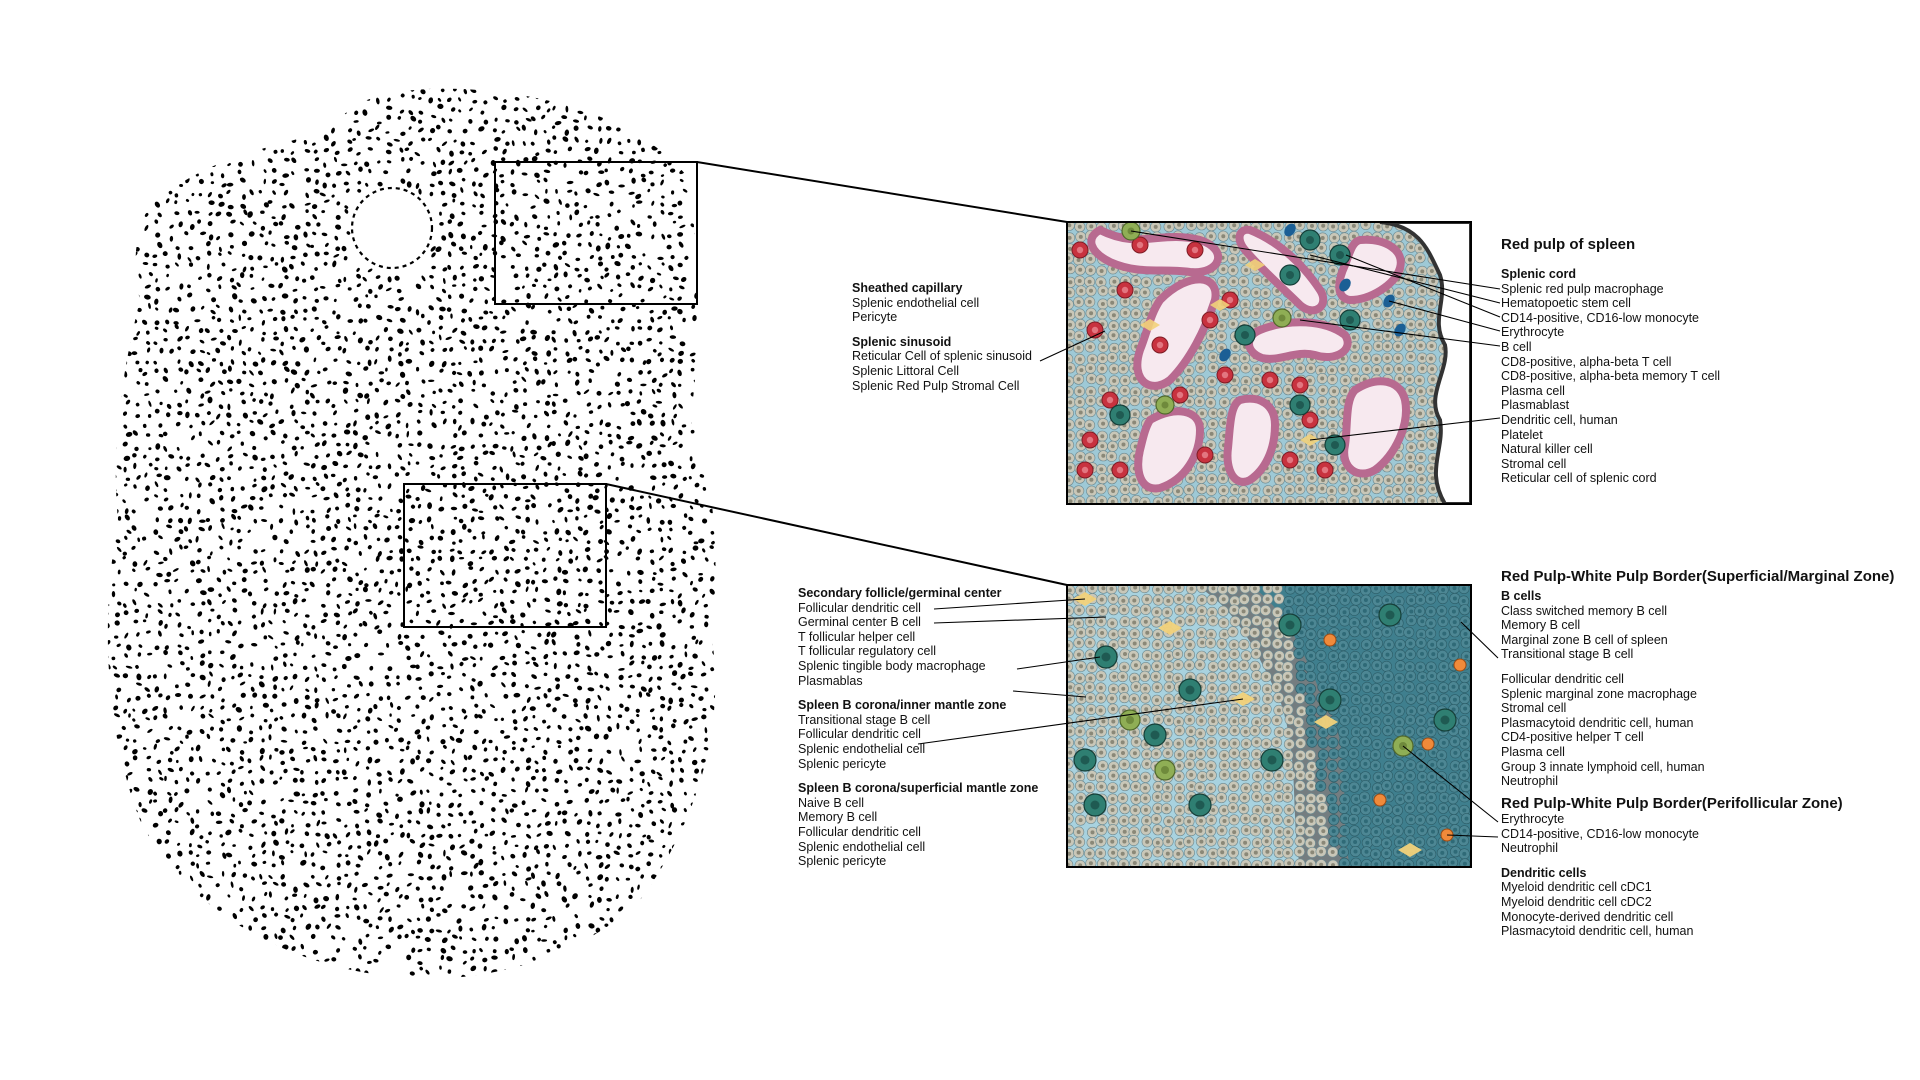 Image resolution: width=1920 pixels, height=1080 pixels. Describe the element at coordinates (1587, 916) in the screenshot. I see `label-item: Monocyte-derived dendritic cell` at that location.